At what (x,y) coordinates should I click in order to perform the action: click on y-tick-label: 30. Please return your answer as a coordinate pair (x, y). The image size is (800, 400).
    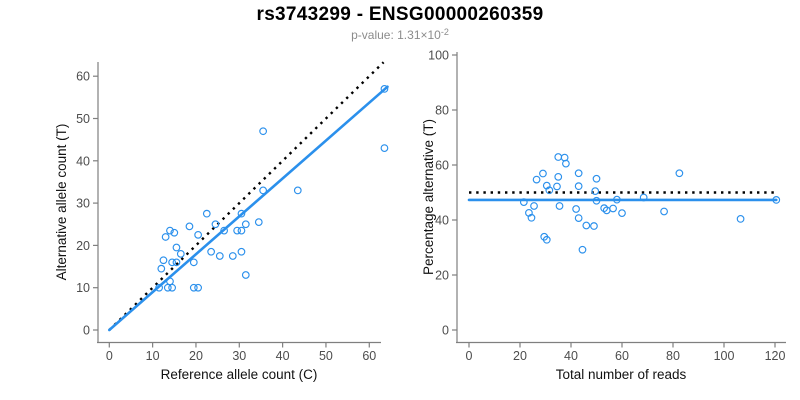
    Looking at the image, I should click on (83, 204).